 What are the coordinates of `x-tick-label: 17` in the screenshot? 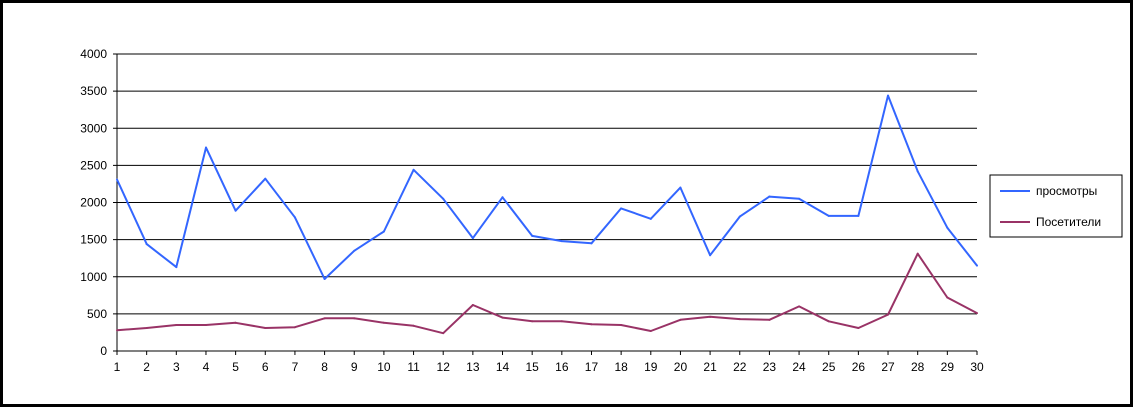 It's located at (592, 367).